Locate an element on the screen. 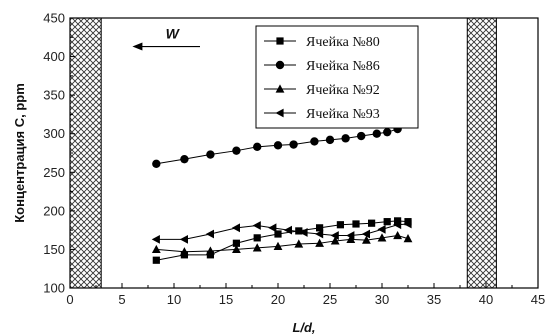 The width and height of the screenshot is (547, 336). legend-label: Ячейка №86 is located at coordinates (343, 66).